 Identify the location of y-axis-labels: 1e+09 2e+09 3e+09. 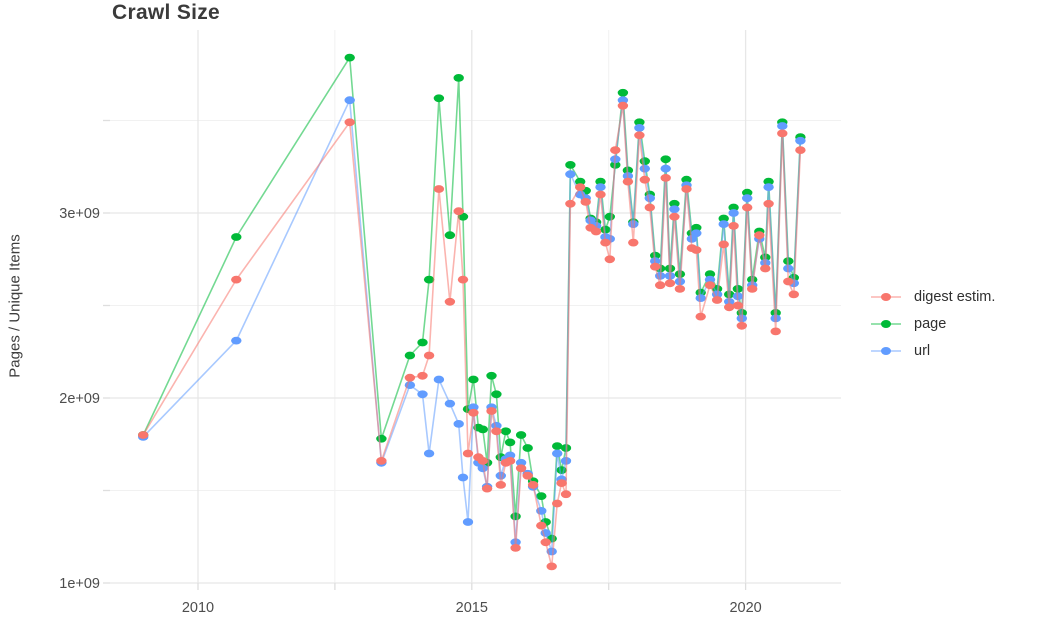
(79, 399).